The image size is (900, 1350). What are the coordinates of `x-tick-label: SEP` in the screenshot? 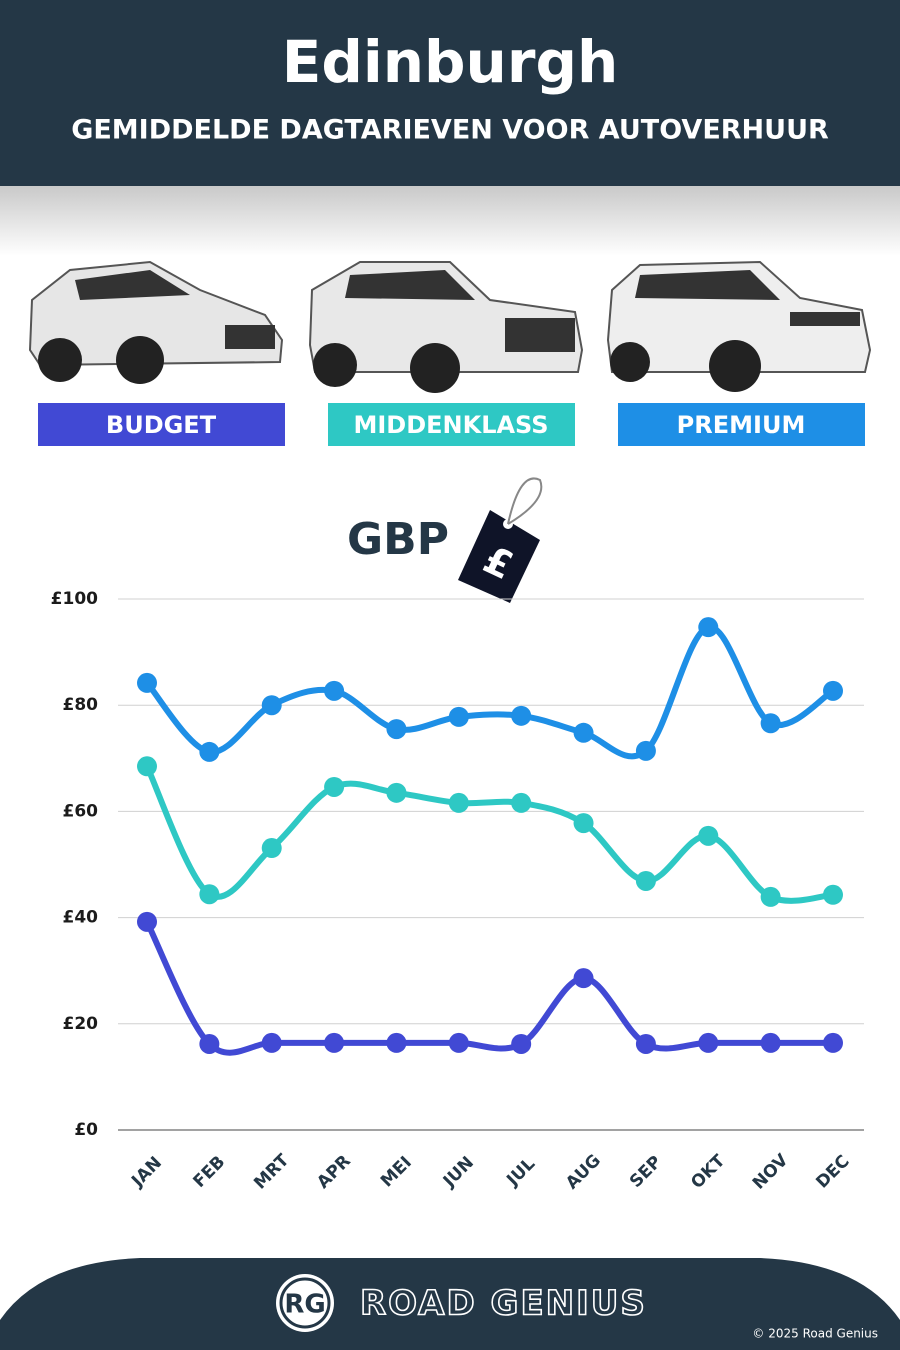 It's located at (646, 1172).